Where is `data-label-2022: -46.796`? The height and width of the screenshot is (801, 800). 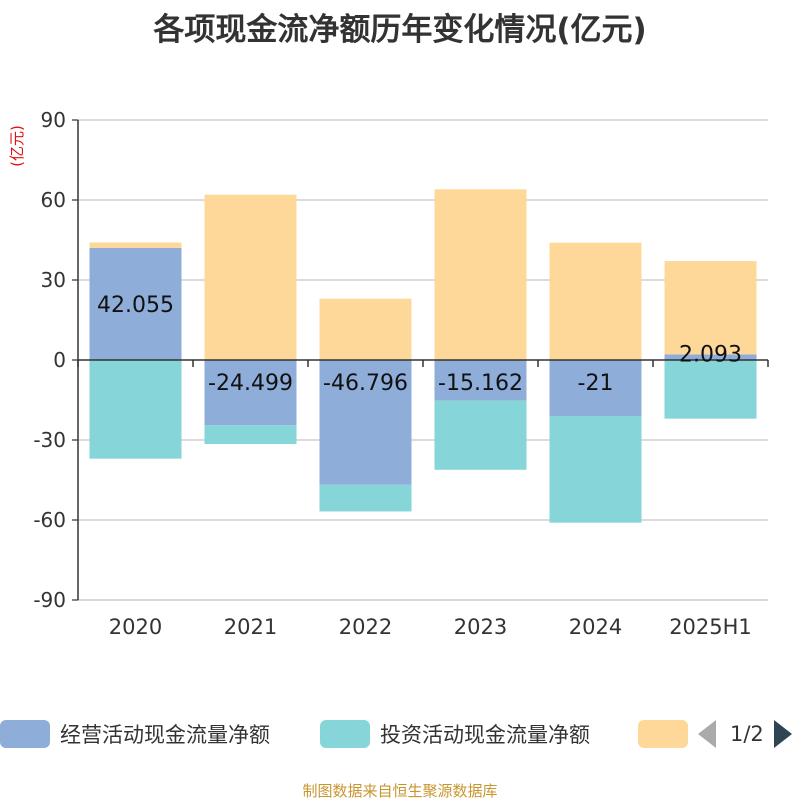 data-label-2022: -46.796 is located at coordinates (365, 383).